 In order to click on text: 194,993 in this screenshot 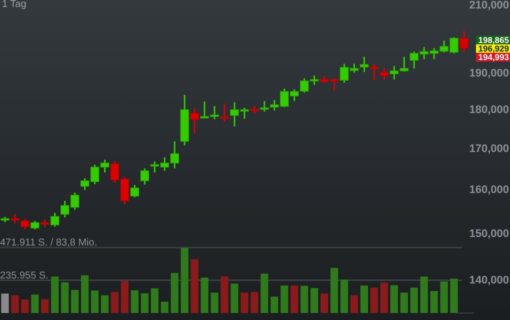, I will do `click(494, 57)`.